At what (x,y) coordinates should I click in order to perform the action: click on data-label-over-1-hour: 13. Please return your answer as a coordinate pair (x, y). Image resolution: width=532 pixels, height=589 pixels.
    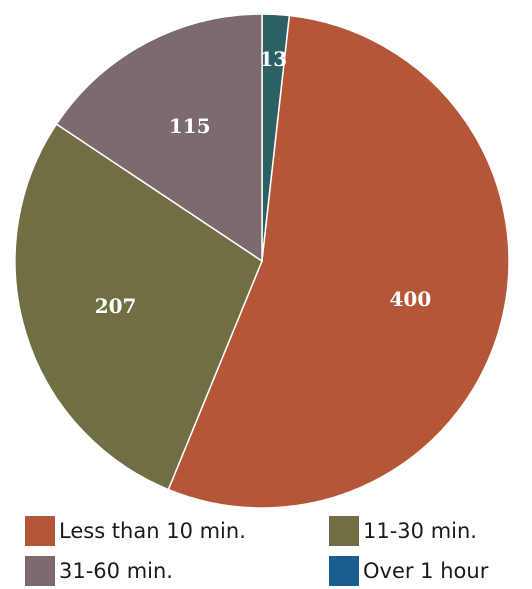
    Looking at the image, I should click on (273, 59).